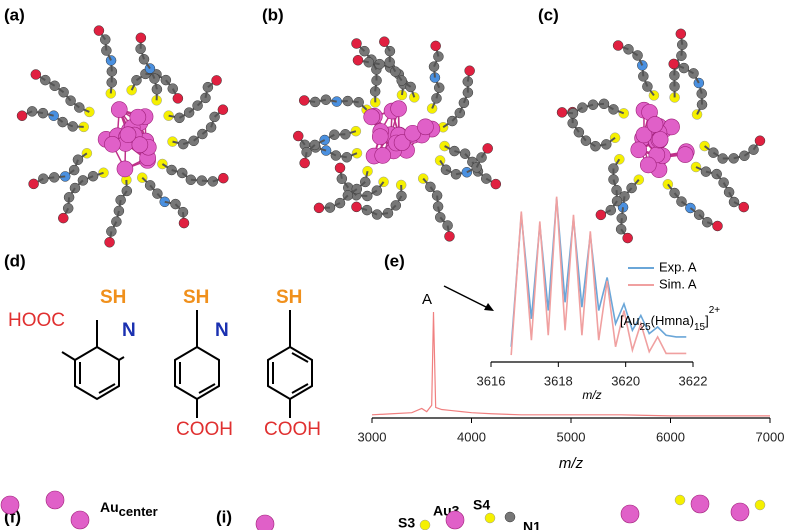  I want to click on atom-label: S4, so click(481, 505).